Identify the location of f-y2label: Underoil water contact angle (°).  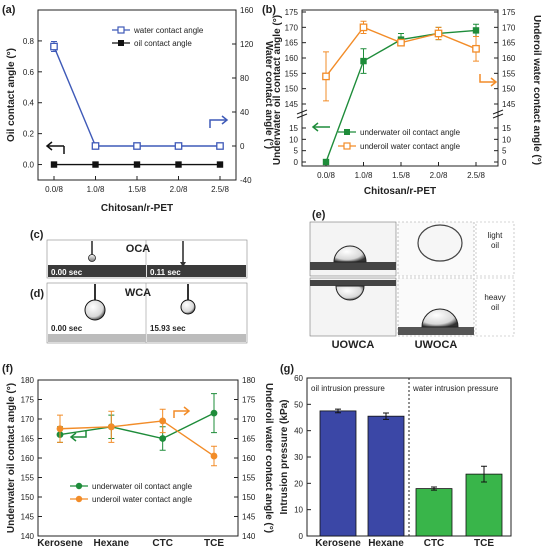
(268, 458).